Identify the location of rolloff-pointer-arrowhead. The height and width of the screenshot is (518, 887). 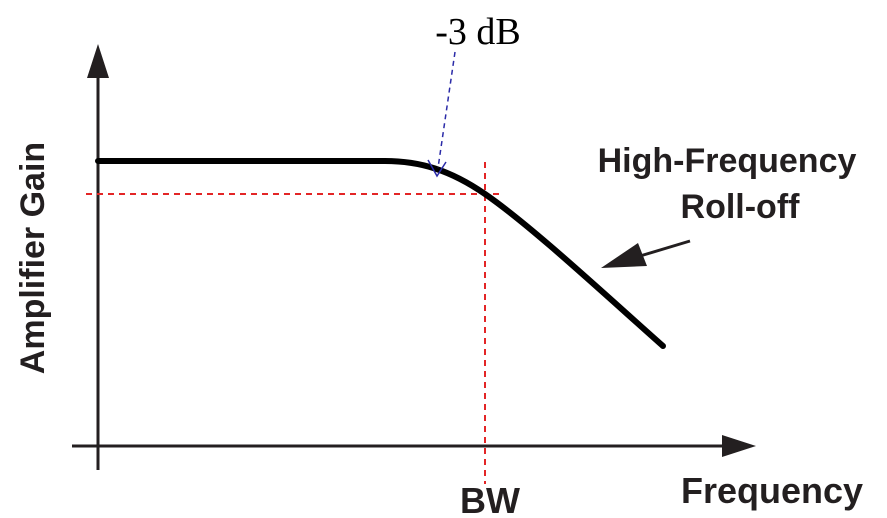
(624, 255).